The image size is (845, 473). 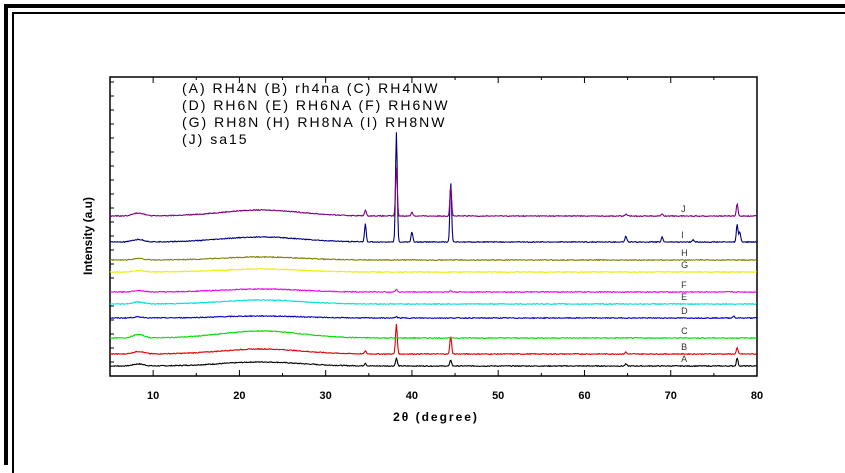 What do you see at coordinates (671, 396) in the screenshot?
I see `x-tick-label: 70` at bounding box center [671, 396].